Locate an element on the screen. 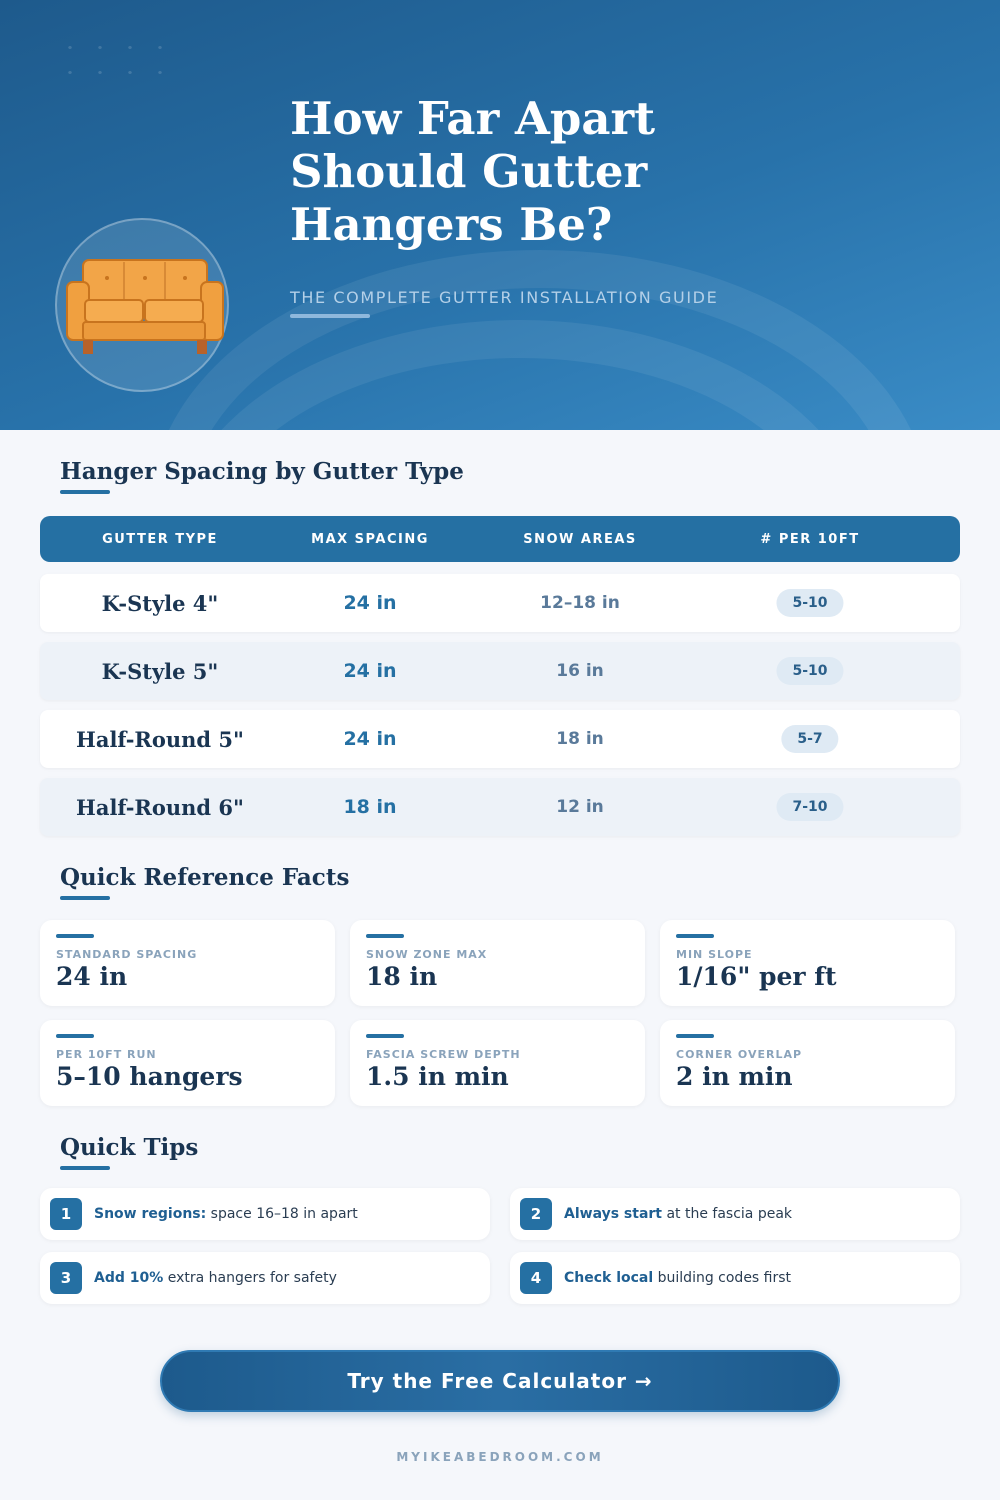 The width and height of the screenshot is (1000, 1500). section-heading-tips: Quick Tips is located at coordinates (129, 1147).